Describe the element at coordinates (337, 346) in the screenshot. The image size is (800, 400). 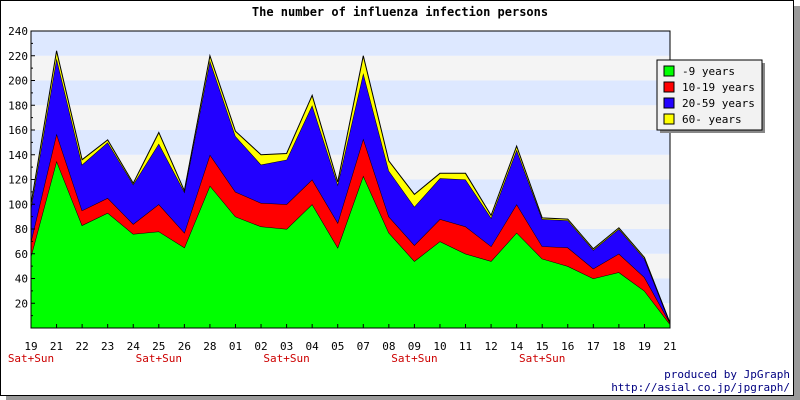
I see `x-tick-label: 05` at that location.